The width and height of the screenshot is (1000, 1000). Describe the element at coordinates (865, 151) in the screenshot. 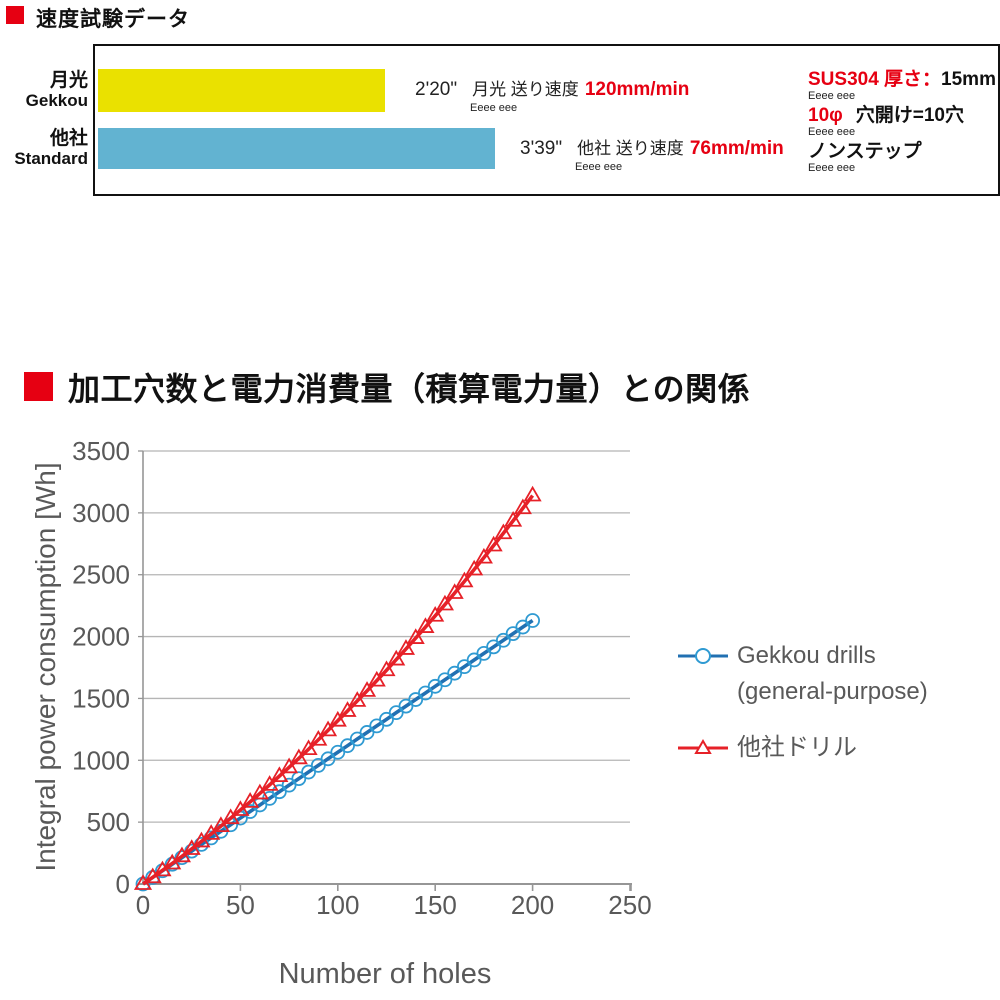

I see `condition-nonstep-black: ノンステップ` at that location.